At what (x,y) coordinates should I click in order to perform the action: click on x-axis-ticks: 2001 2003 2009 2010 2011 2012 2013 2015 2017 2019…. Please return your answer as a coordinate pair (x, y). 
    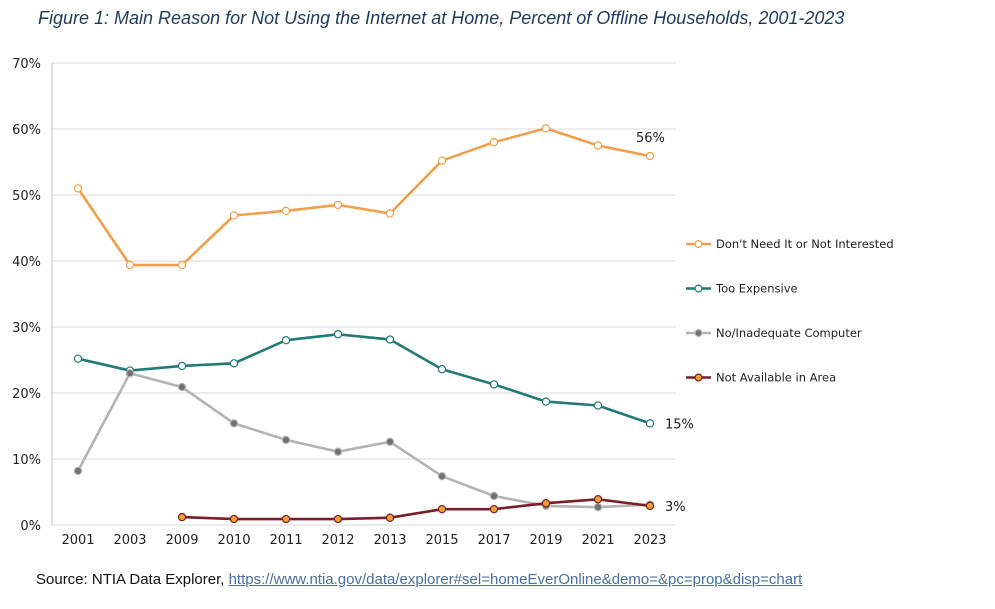
    Looking at the image, I should click on (363, 540).